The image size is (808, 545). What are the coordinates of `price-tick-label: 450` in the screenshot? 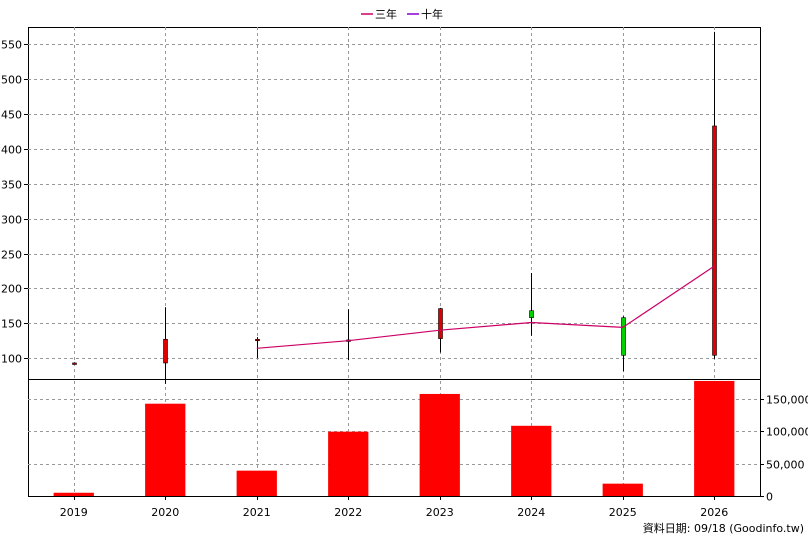 It's located at (11, 115).